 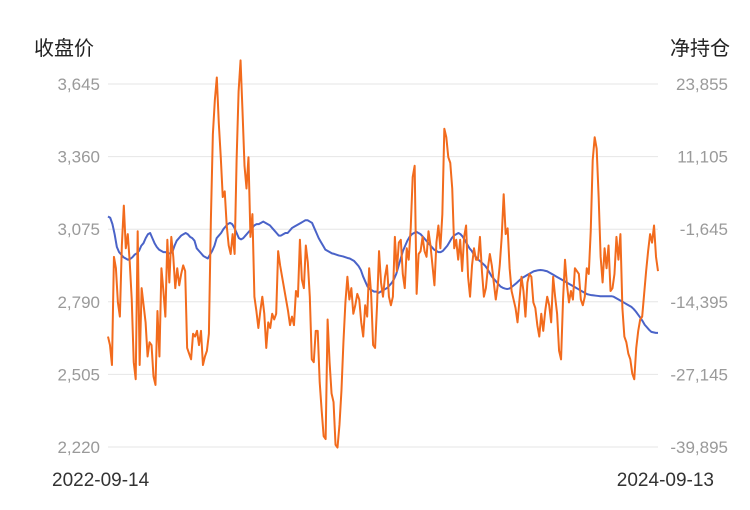 What do you see at coordinates (699, 266) in the screenshot?
I see `right-axis-ticks: 23,855 11,105 -1,645 -14,395 -27,145 -39,895` at bounding box center [699, 266].